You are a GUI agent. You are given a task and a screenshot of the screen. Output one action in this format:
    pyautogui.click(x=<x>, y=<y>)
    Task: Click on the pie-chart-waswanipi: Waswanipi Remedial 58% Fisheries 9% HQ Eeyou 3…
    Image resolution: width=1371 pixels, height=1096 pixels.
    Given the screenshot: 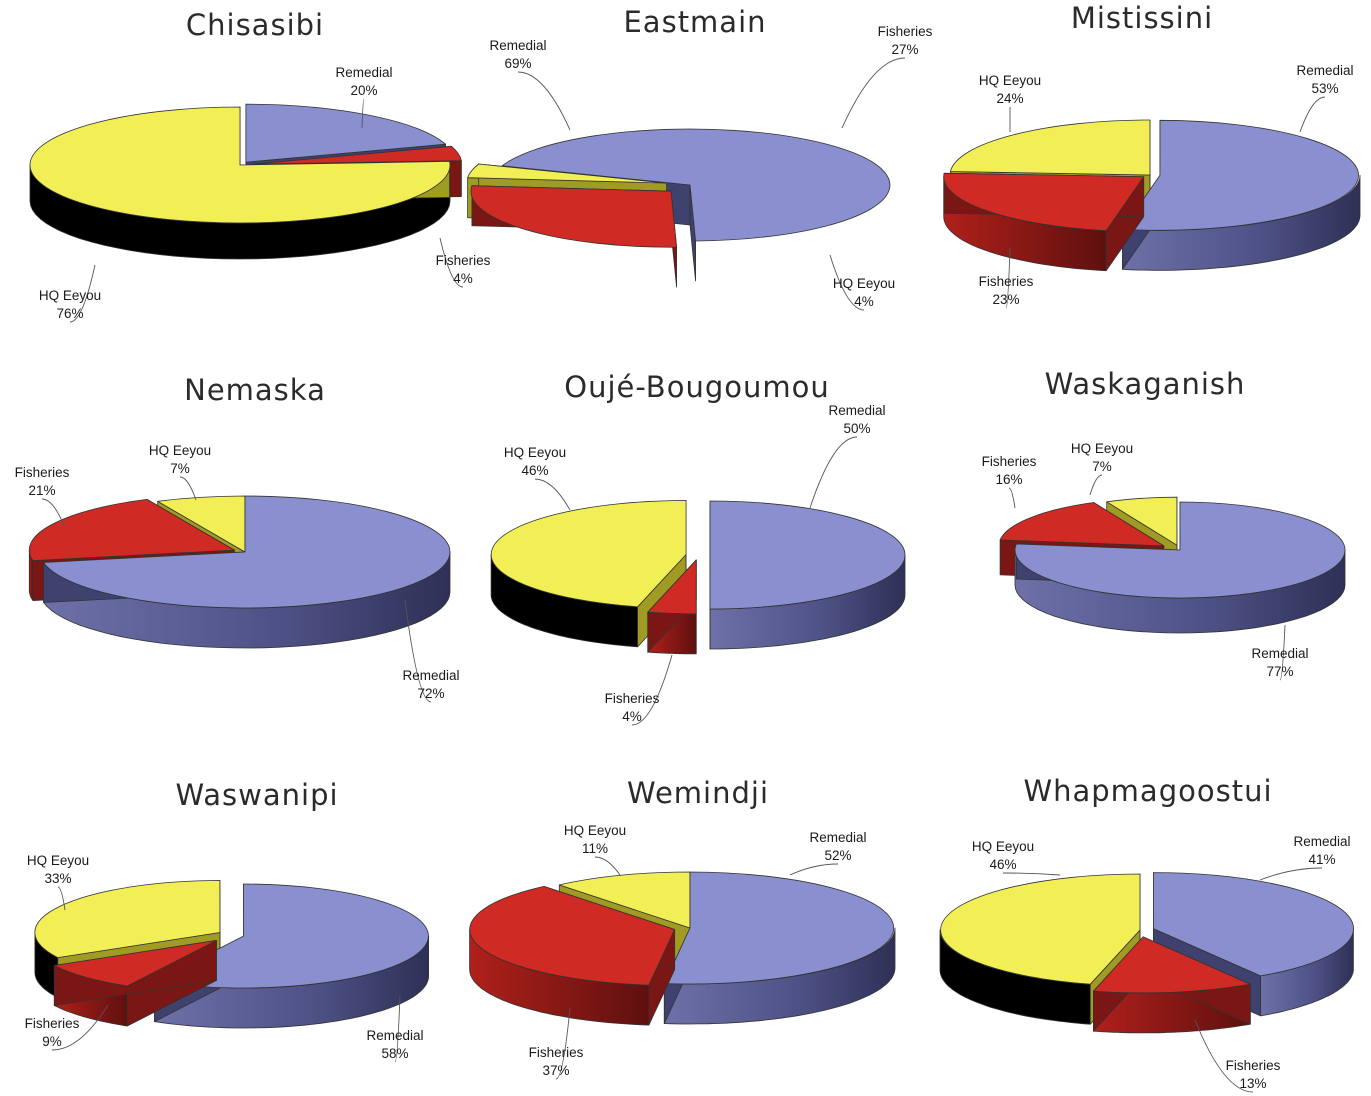 What is the action you would take?
    pyautogui.click(x=227, y=920)
    